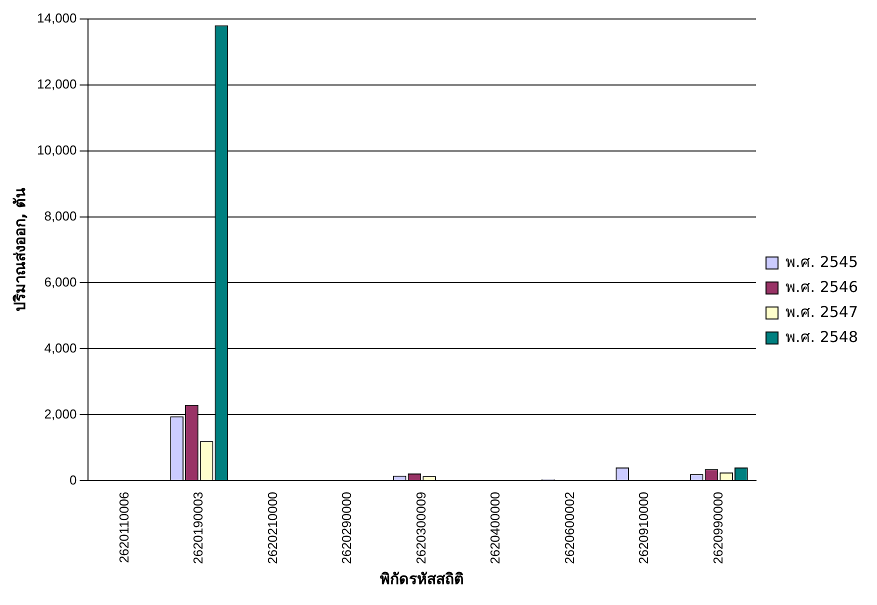 The width and height of the screenshot is (877, 605). I want to click on y-axis-title: ปริมาณส่งออก, ตัน, so click(19, 249).